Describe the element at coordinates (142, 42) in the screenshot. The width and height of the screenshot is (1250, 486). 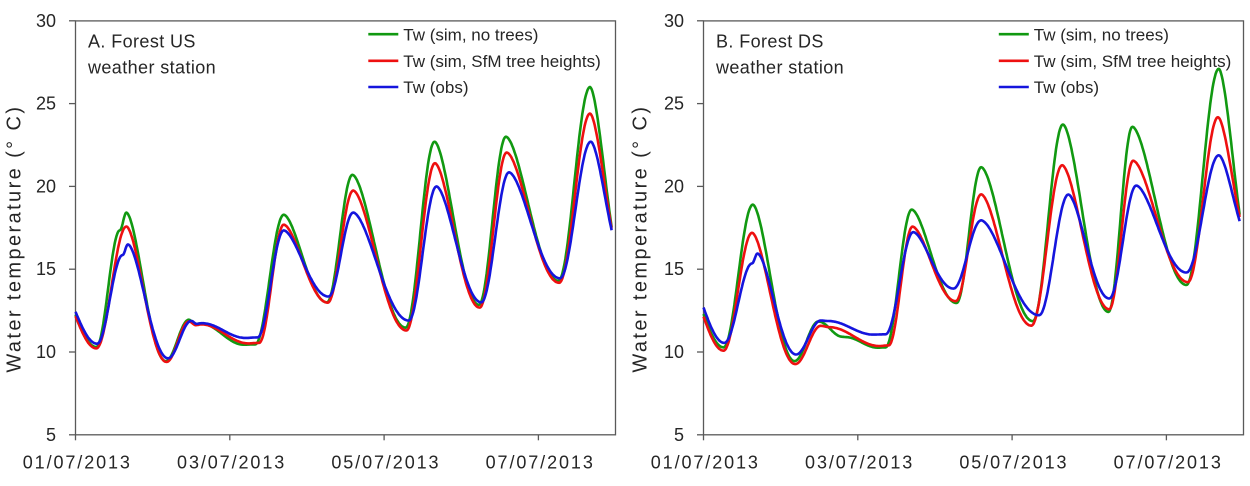
I see `svg-text: A. Forest US` at that location.